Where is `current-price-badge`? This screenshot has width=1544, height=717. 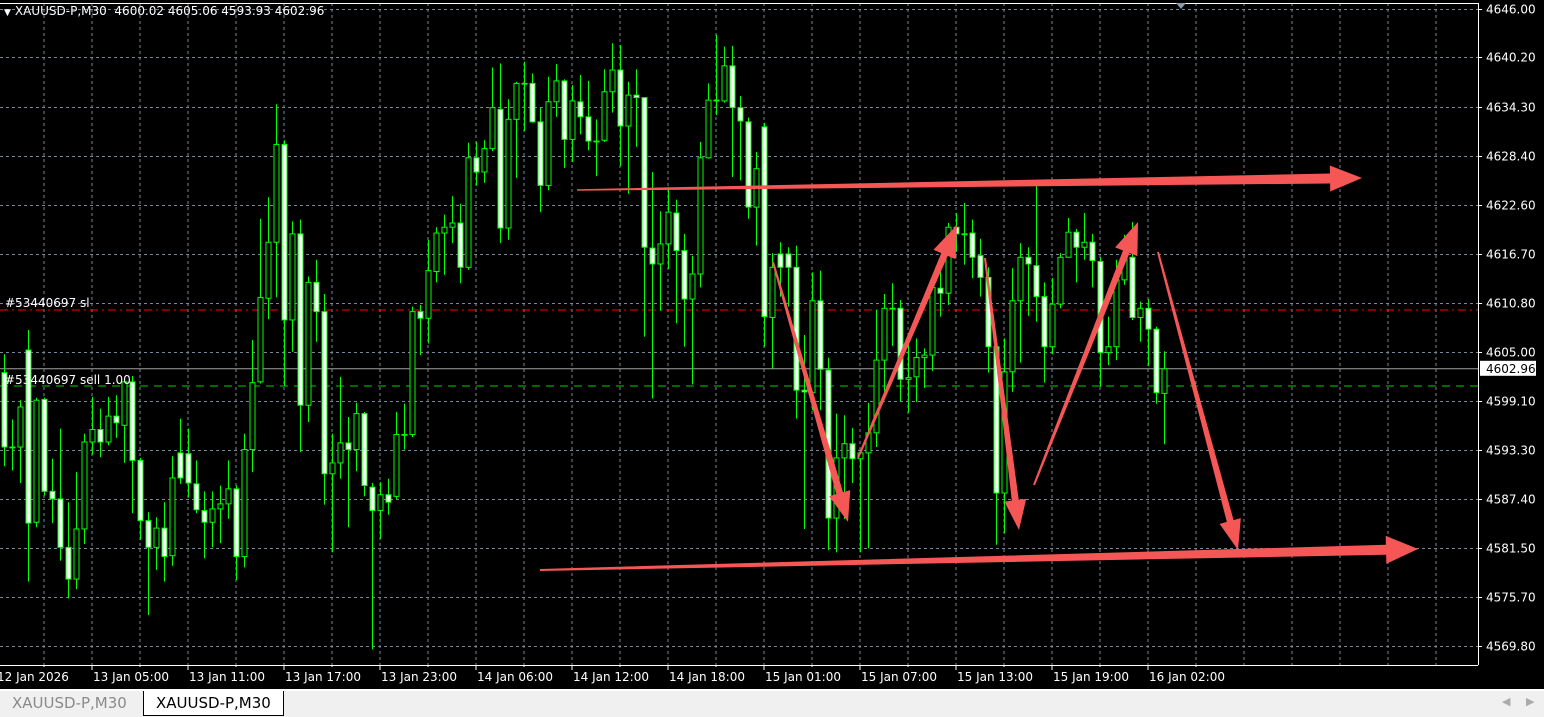
current-price-badge is located at coordinates (1508, 368).